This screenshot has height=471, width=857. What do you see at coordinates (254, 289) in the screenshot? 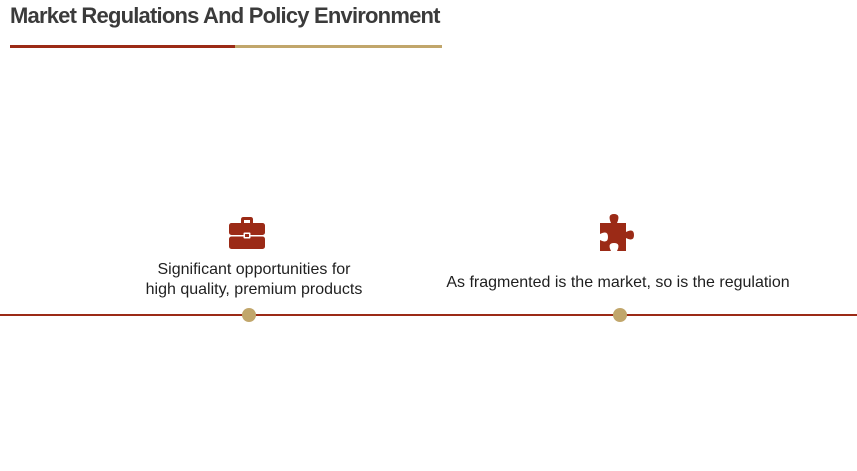
I see `timeline-caption-1-line-2: high quality, premium products` at bounding box center [254, 289].